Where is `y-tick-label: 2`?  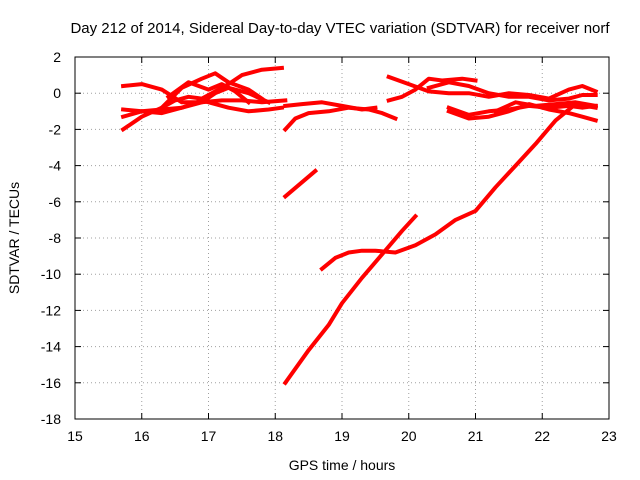
y-tick-label: 2 is located at coordinates (57, 57).